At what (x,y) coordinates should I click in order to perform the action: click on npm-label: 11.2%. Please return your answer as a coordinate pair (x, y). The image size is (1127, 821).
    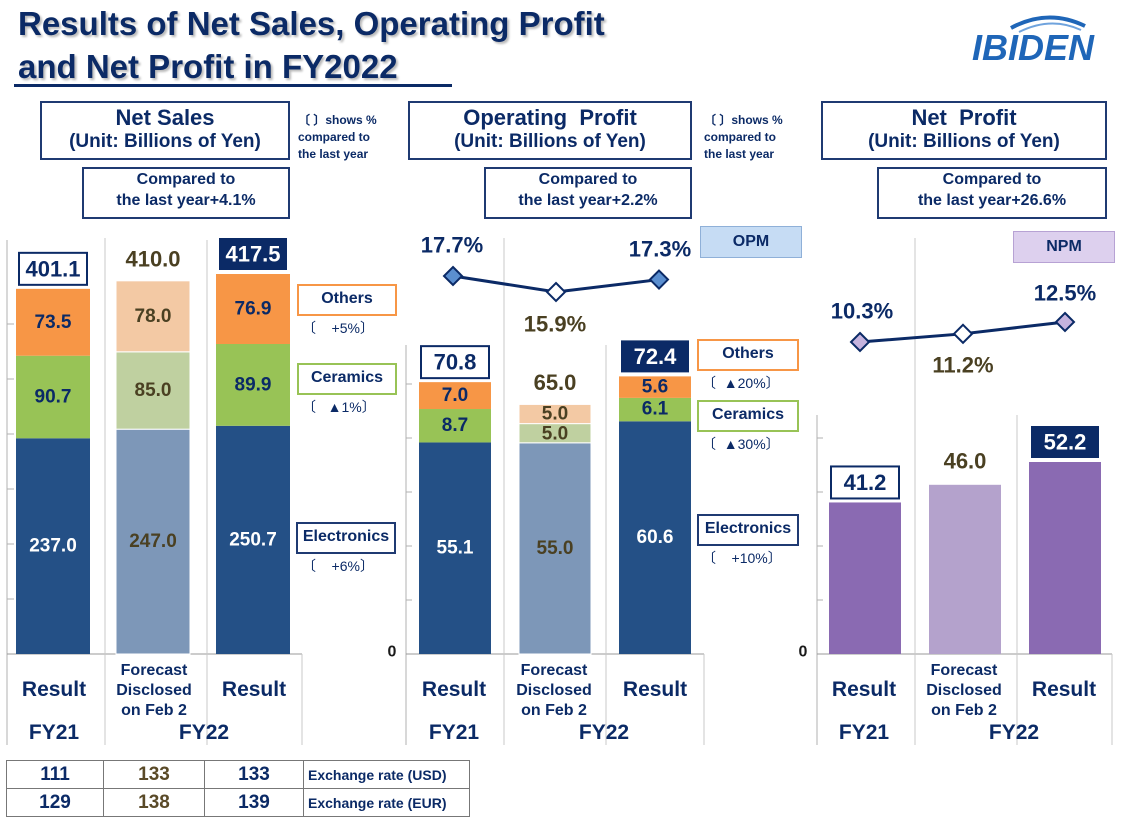
    Looking at the image, I should click on (962, 365).